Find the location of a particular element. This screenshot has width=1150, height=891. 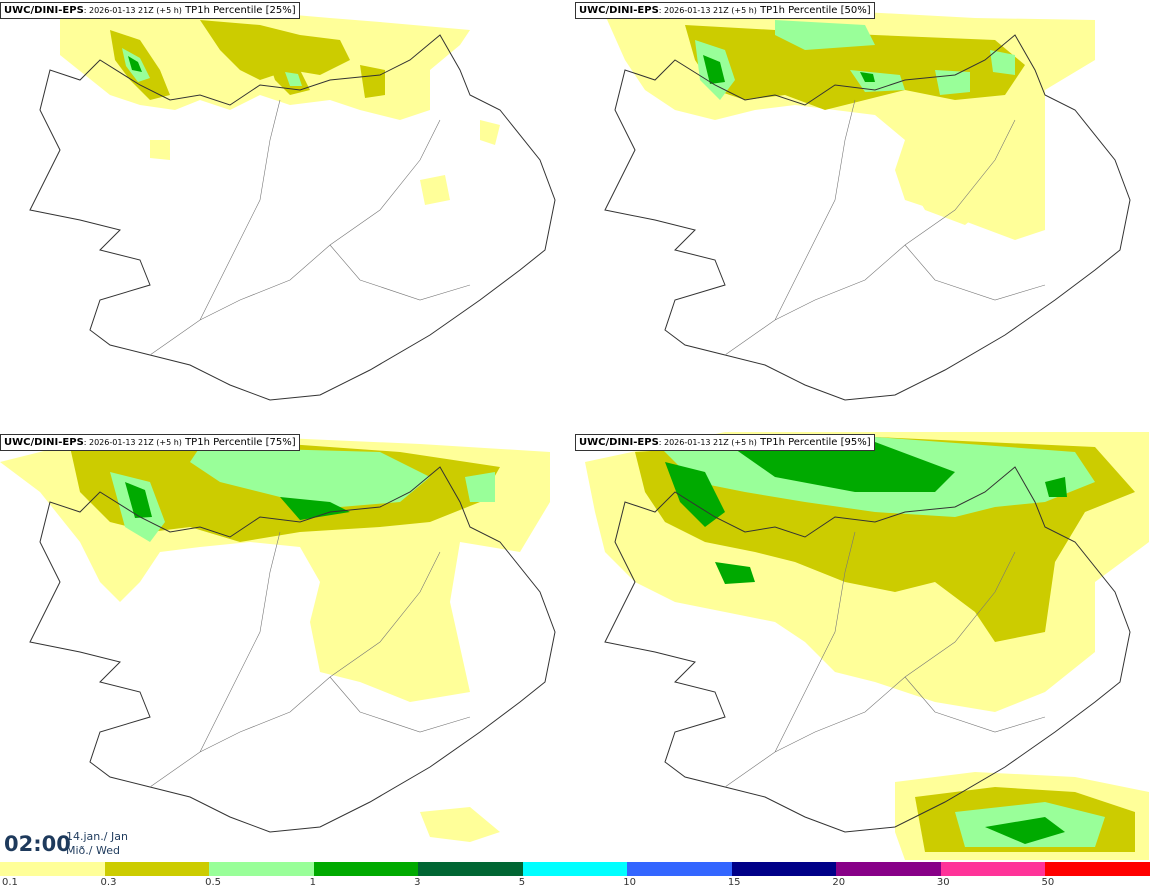

valid-time-box: 02:00 14.jan./ Jan Mið./ Wed is located at coordinates (70, 843).